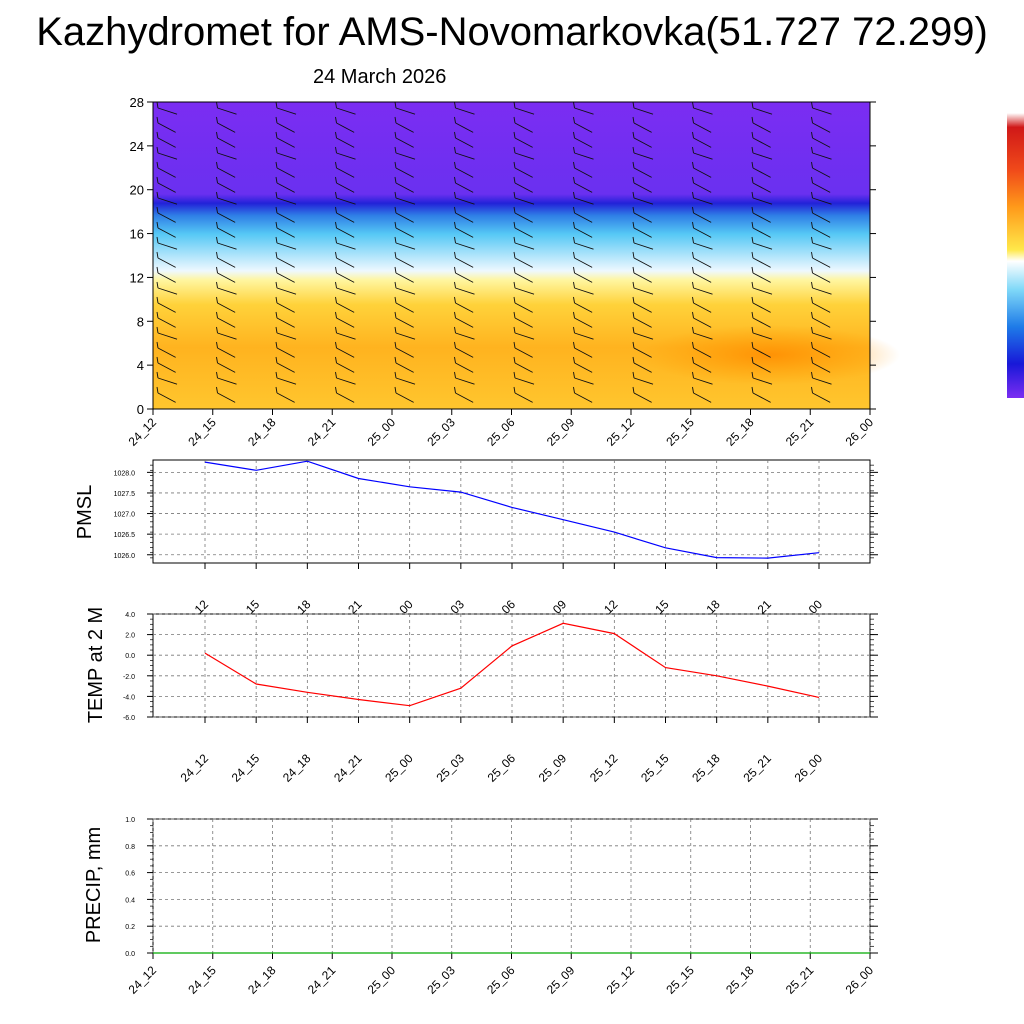 This screenshot has height=1024, width=1024. Describe the element at coordinates (757, 768) in the screenshot. I see `temp-xtick-label: 25_21` at that location.